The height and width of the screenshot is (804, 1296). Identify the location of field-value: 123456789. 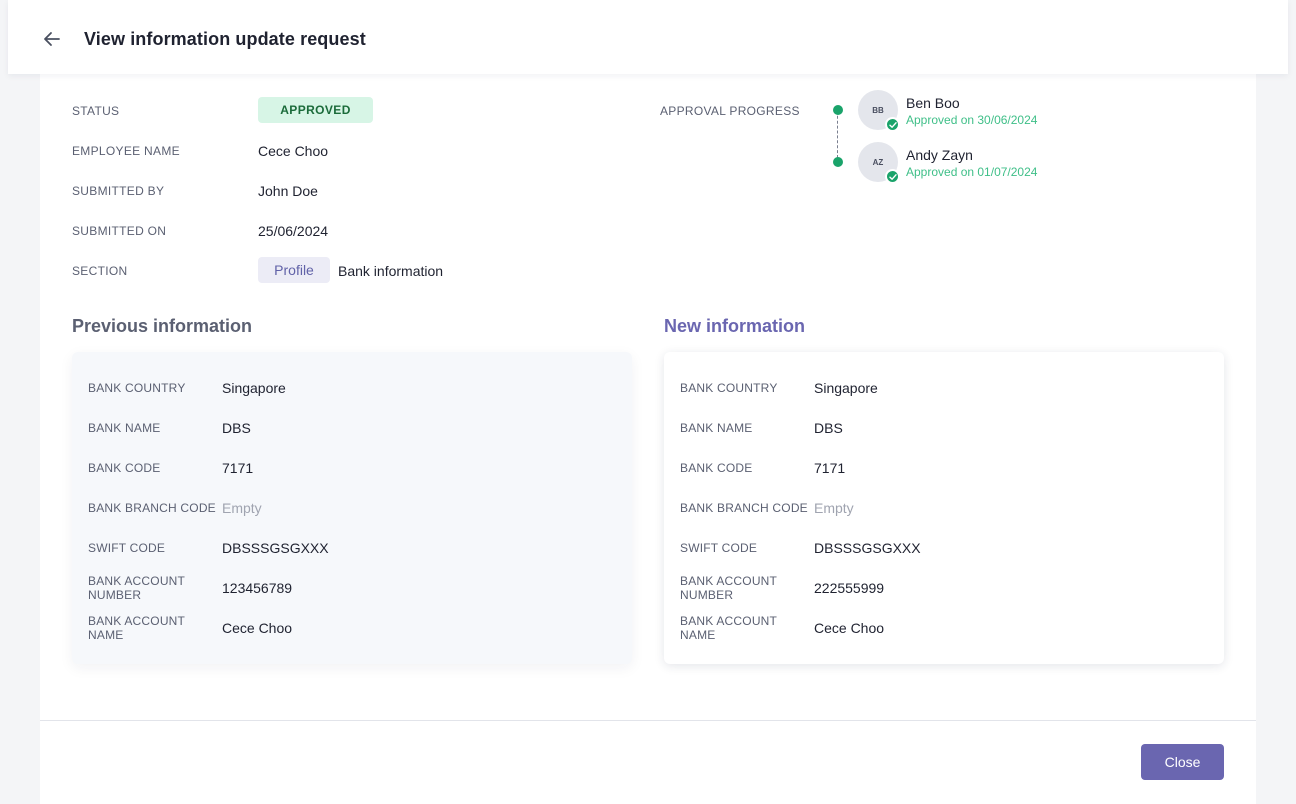
(257, 588).